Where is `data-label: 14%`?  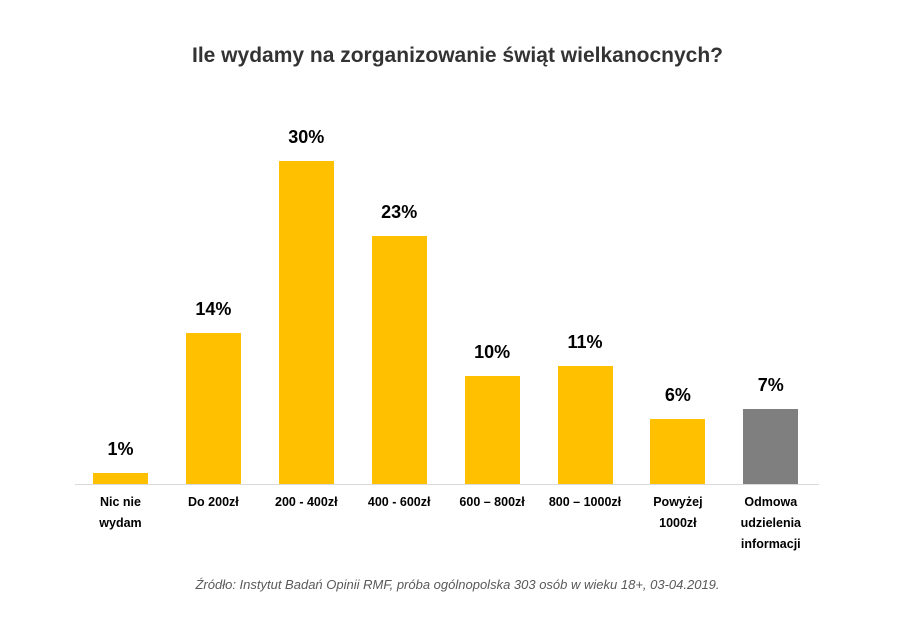 data-label: 14% is located at coordinates (213, 309).